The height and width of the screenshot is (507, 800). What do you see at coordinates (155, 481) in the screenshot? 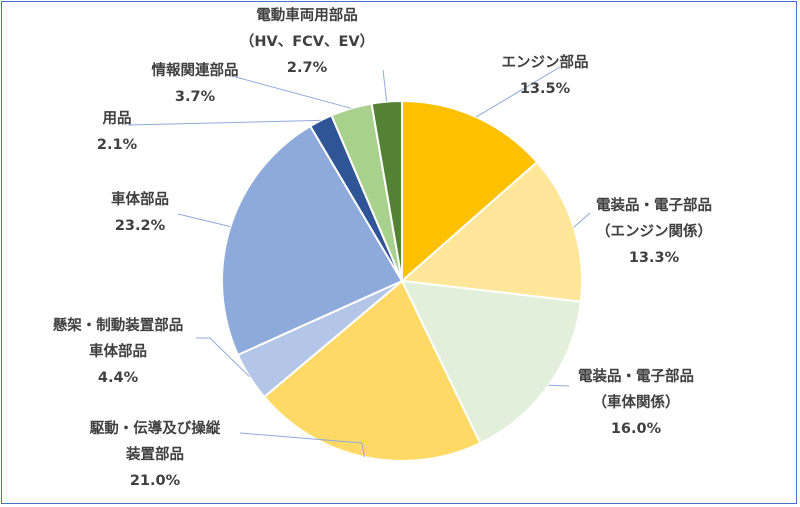
I see `slice-value-label: 21.0%` at bounding box center [155, 481].